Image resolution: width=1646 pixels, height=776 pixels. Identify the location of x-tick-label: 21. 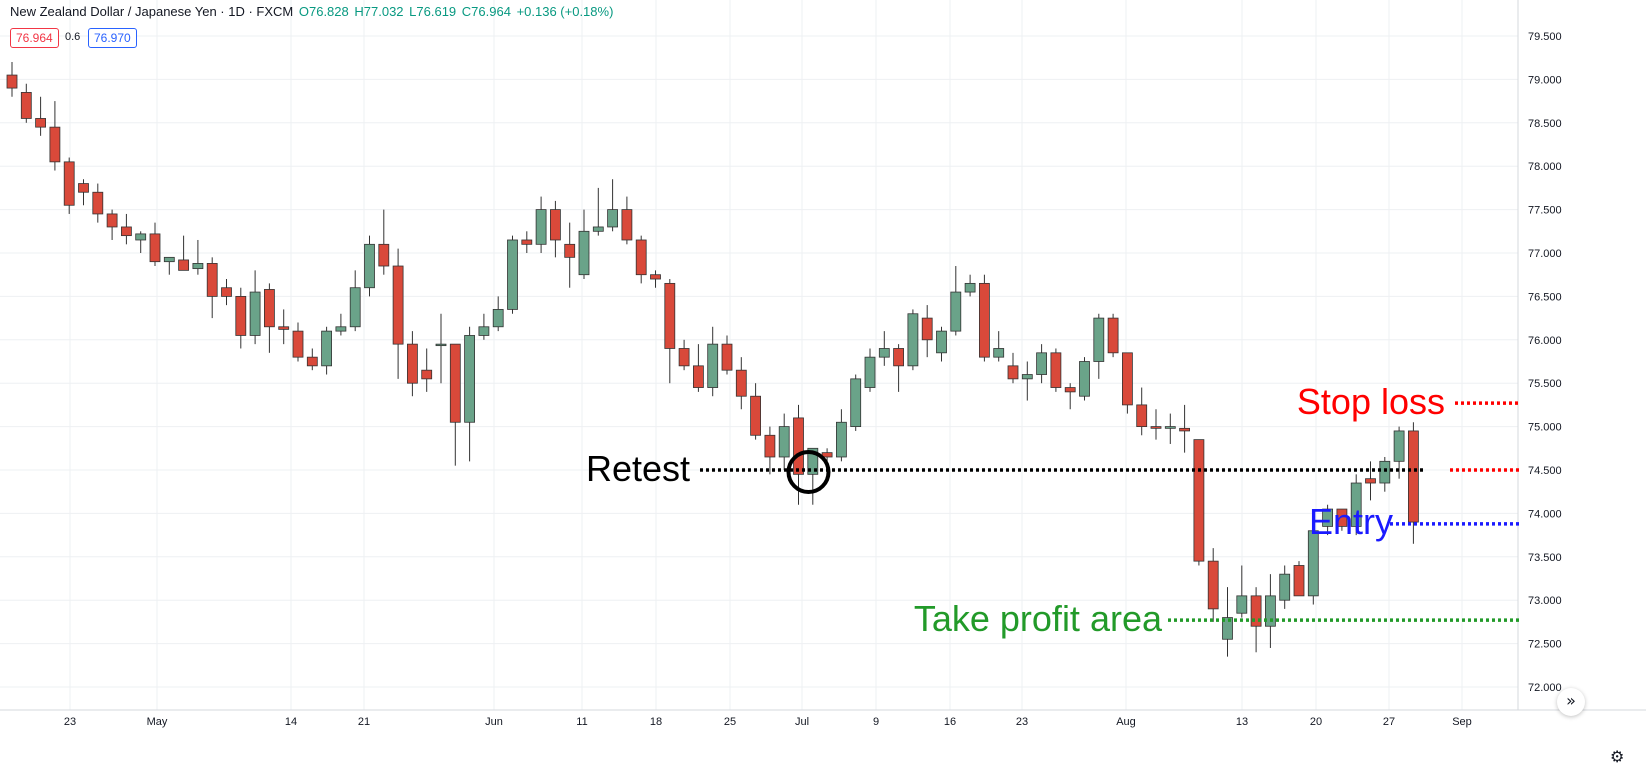
(364, 722).